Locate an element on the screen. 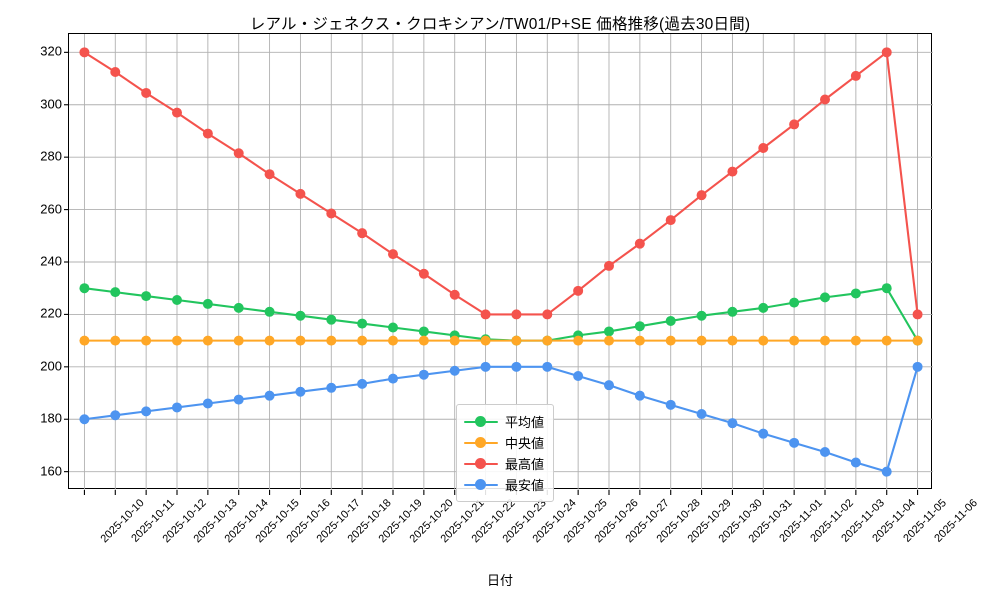 The width and height of the screenshot is (1000, 600). x-tick-label: 2025-10-20 is located at coordinates (431, 521).